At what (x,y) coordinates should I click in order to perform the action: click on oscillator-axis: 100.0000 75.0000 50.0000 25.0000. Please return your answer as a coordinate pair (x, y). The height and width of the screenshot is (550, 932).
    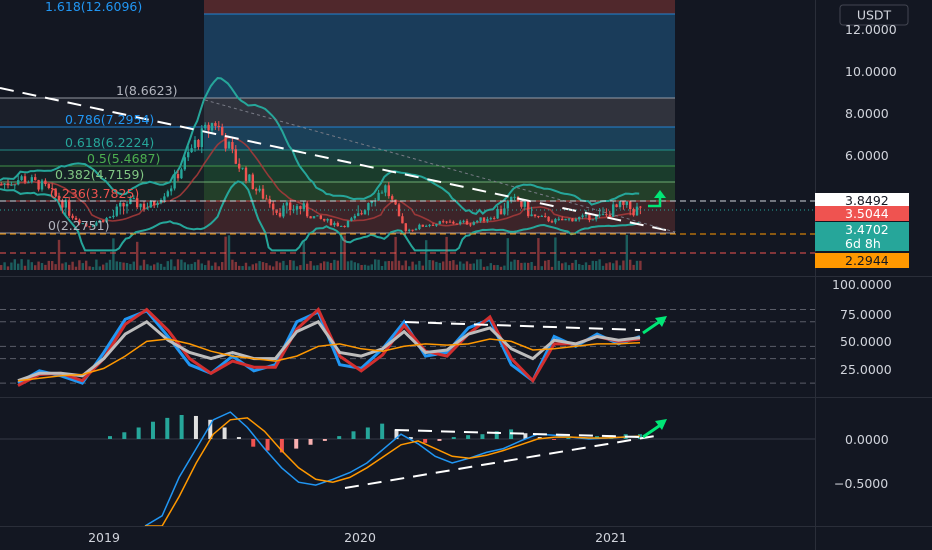
    Looking at the image, I should click on (862, 327).